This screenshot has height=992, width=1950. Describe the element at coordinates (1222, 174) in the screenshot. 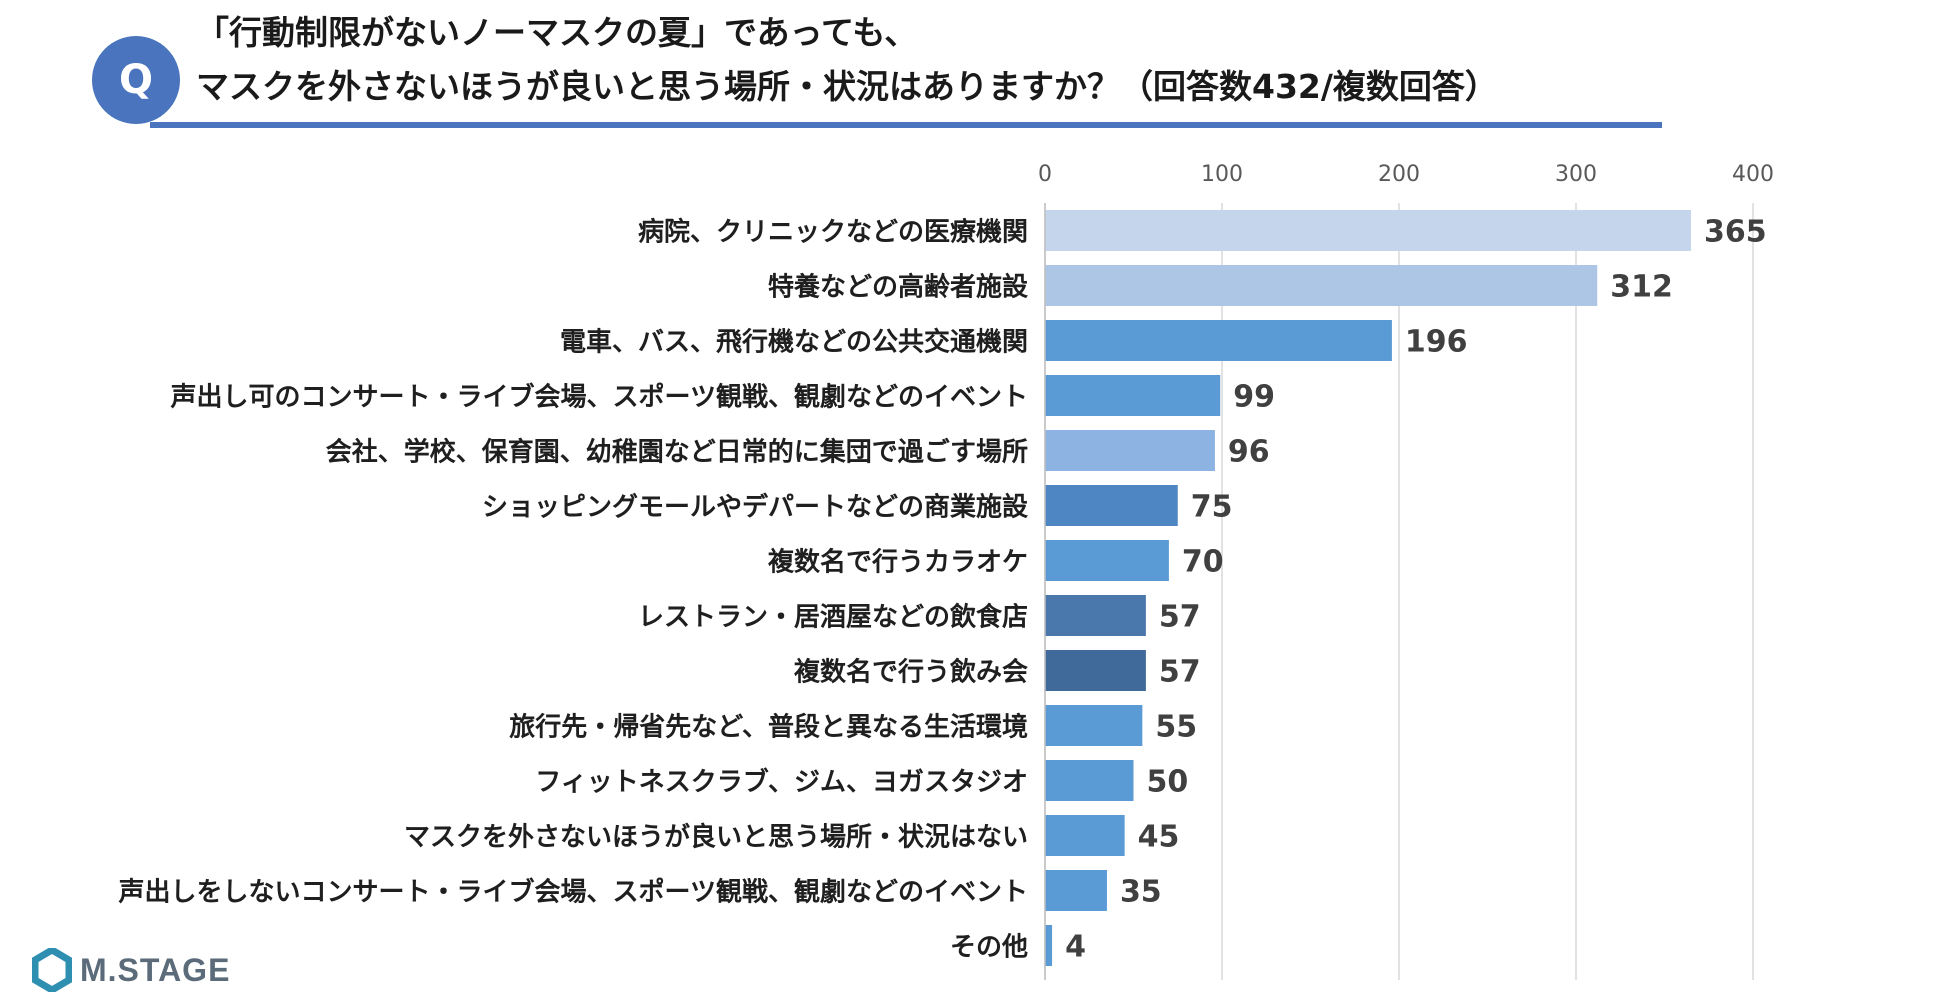

I see `x-tick-label: 100` at that location.